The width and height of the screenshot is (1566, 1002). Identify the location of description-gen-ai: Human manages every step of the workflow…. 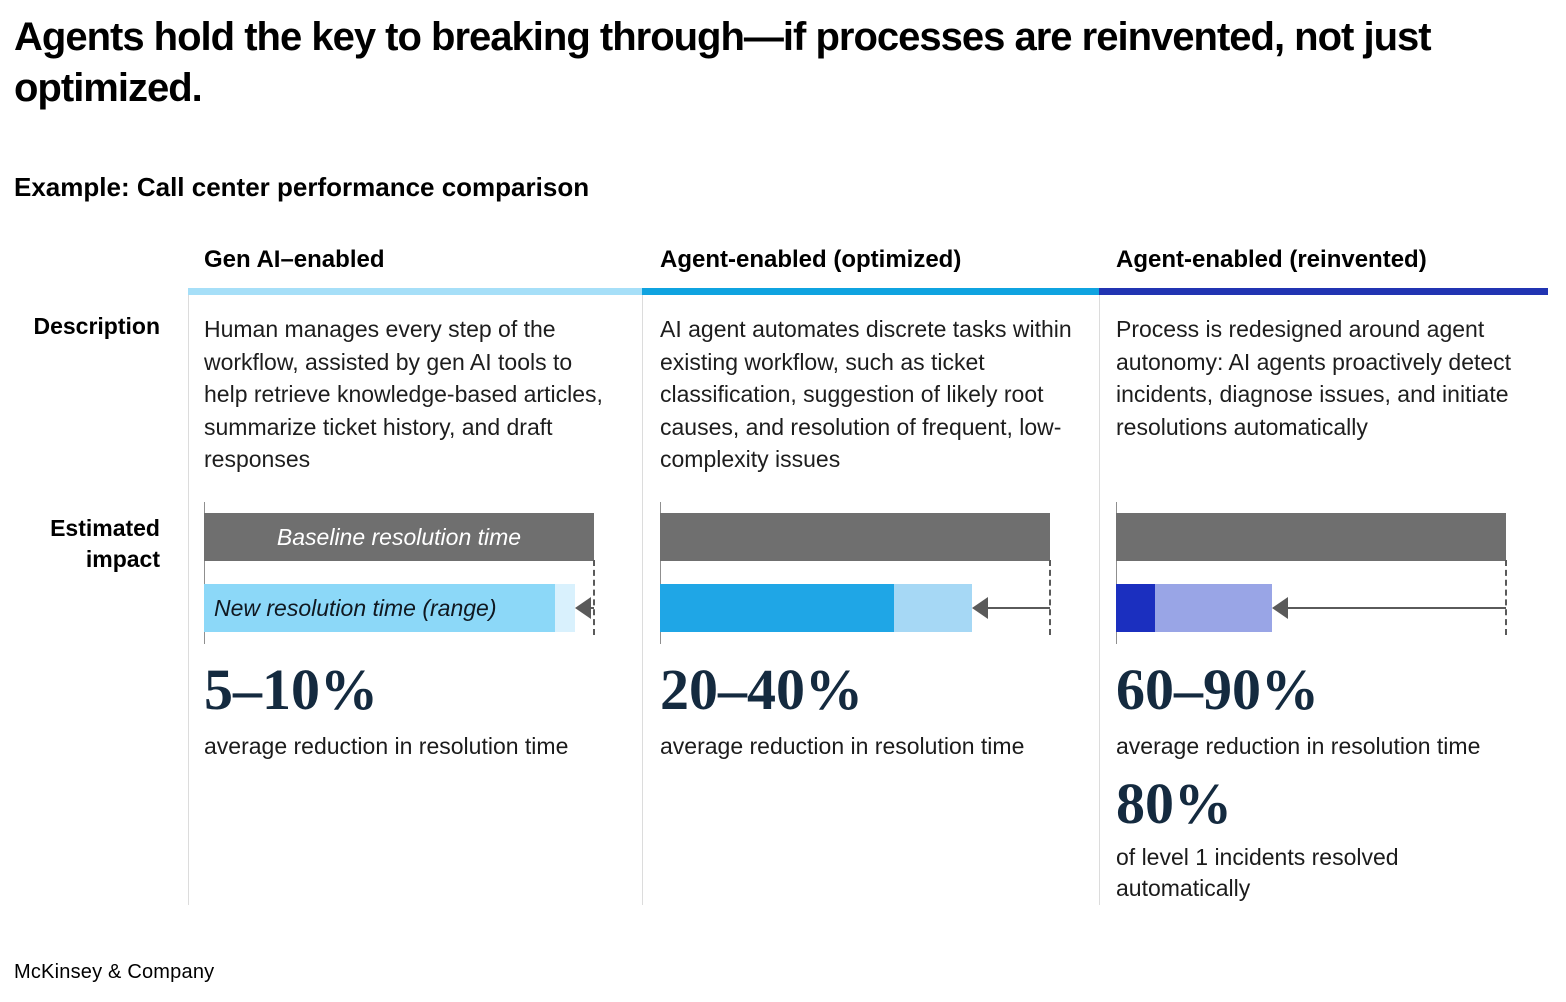
(403, 394).